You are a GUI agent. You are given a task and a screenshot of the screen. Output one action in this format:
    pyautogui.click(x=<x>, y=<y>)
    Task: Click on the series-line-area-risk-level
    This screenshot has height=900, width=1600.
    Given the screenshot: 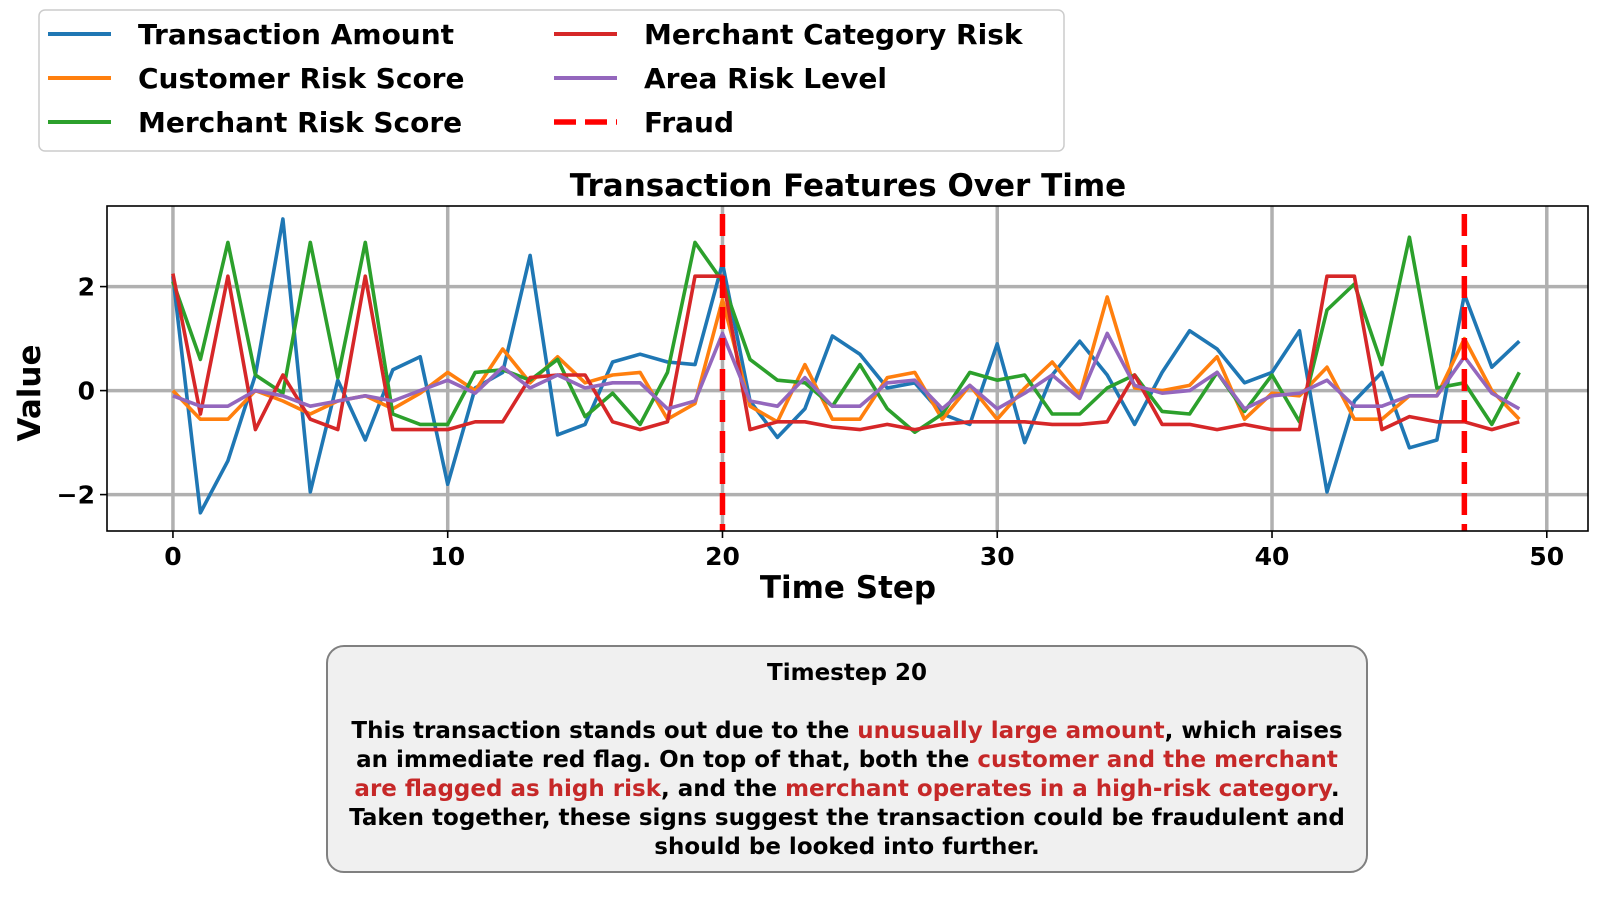 What is the action you would take?
    pyautogui.click(x=846, y=371)
    